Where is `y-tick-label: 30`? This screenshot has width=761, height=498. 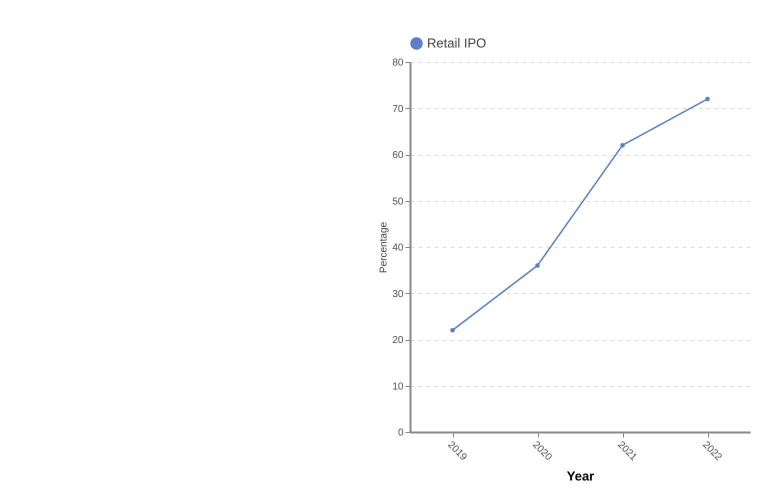
y-tick-label: 30 is located at coordinates (398, 294).